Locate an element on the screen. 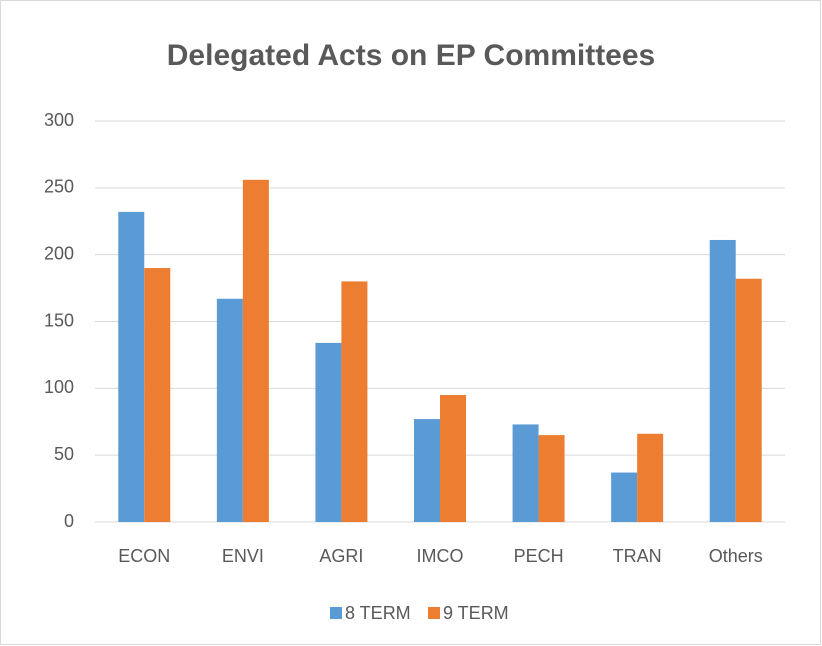  x-tick-label: IMCO is located at coordinates (440, 556).